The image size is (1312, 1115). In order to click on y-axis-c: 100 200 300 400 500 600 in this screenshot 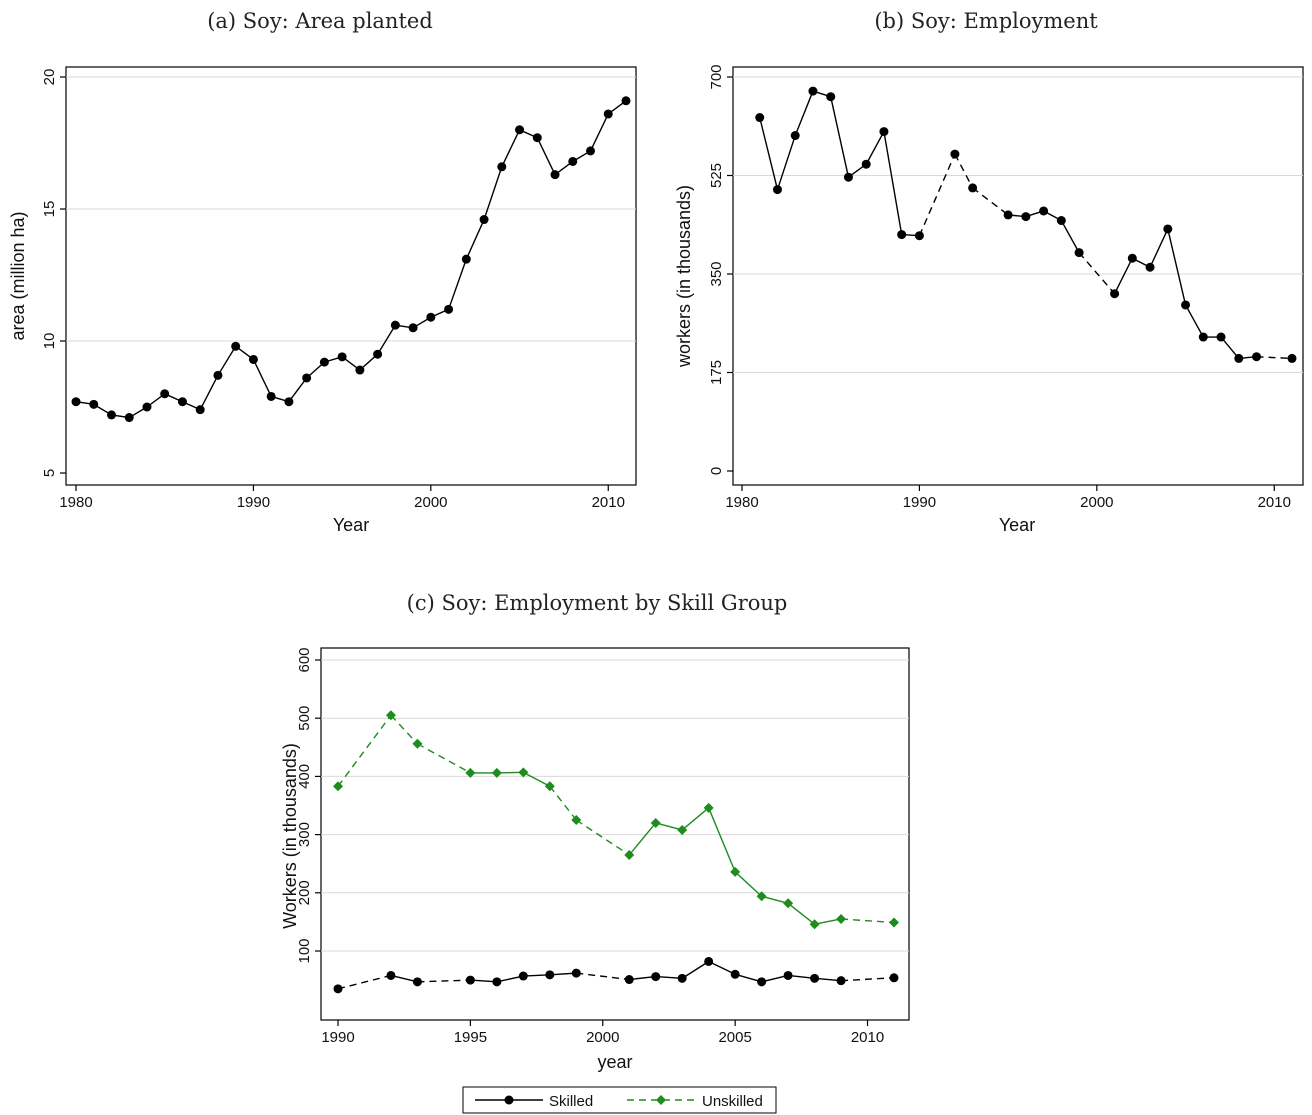, I will do `click(308, 805)`.